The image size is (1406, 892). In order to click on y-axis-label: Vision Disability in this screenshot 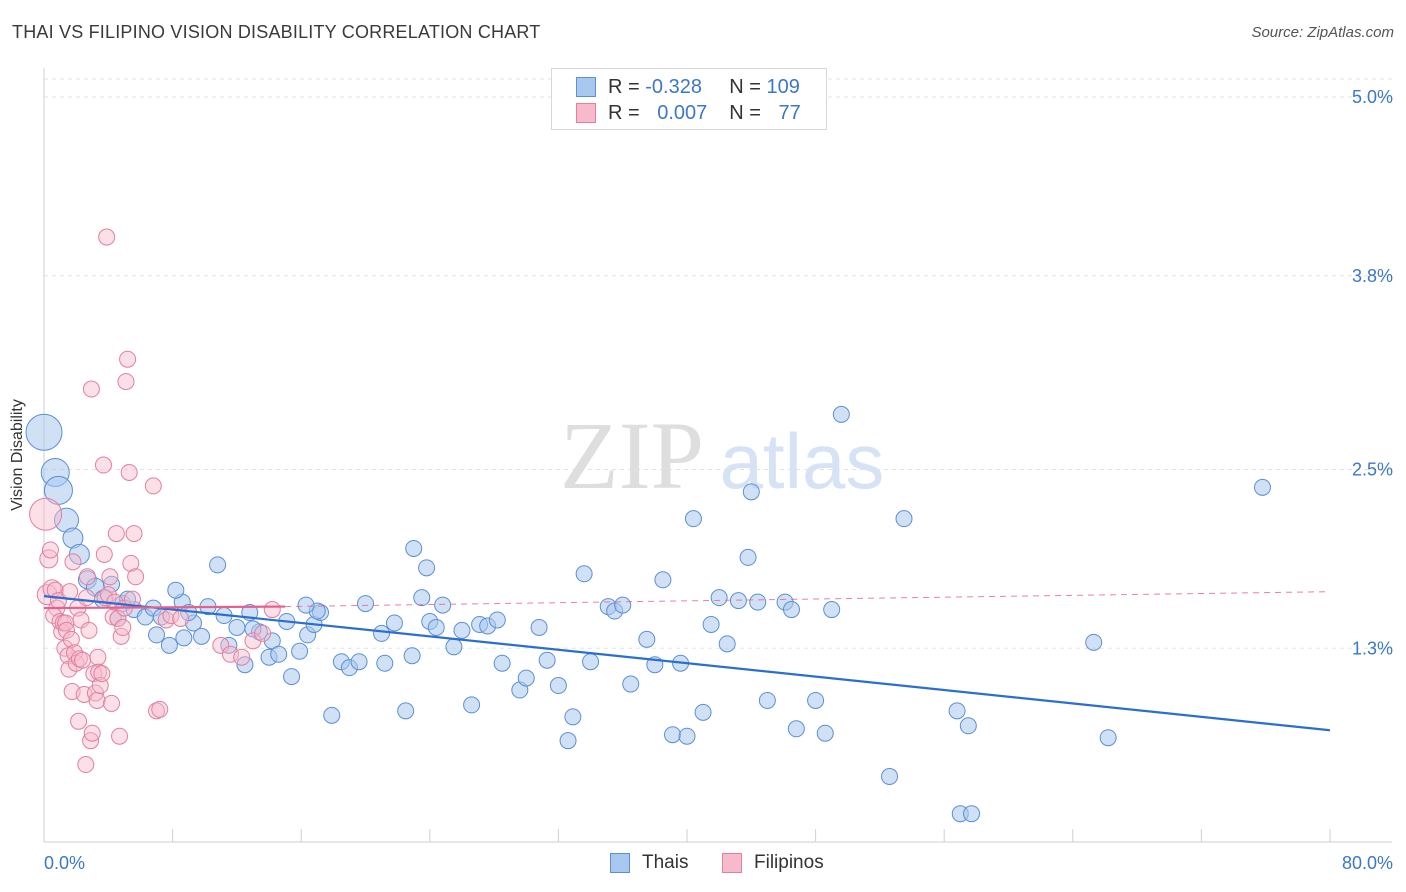, I will do `click(17, 455)`.